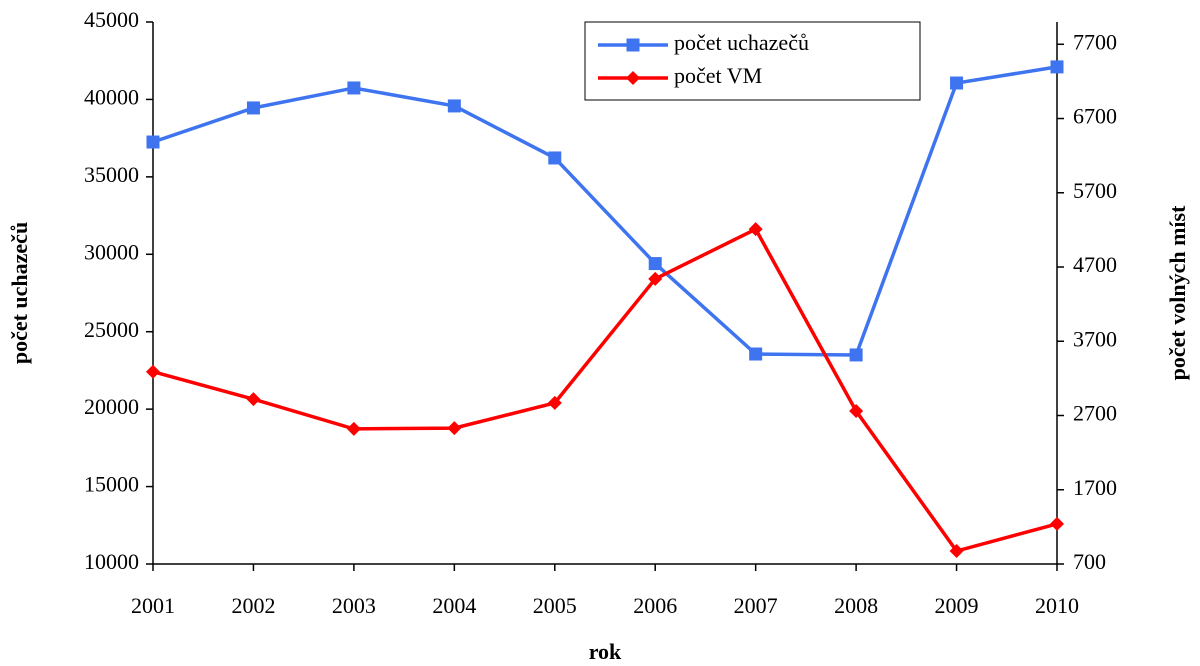  Describe the element at coordinates (111, 329) in the screenshot. I see `y-tick-label: 25000` at that location.